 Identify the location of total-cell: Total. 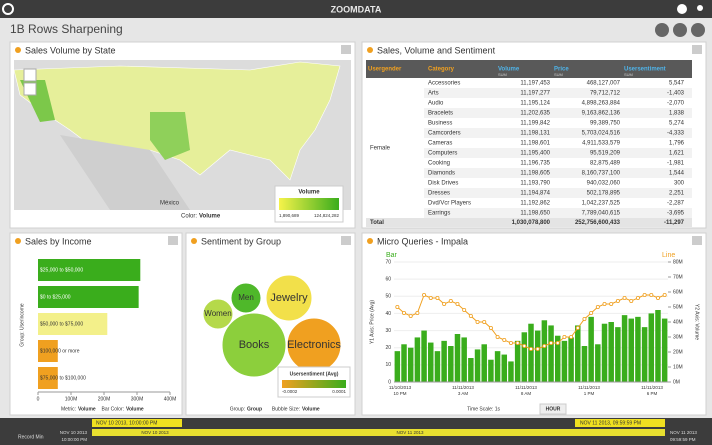
(377, 223).